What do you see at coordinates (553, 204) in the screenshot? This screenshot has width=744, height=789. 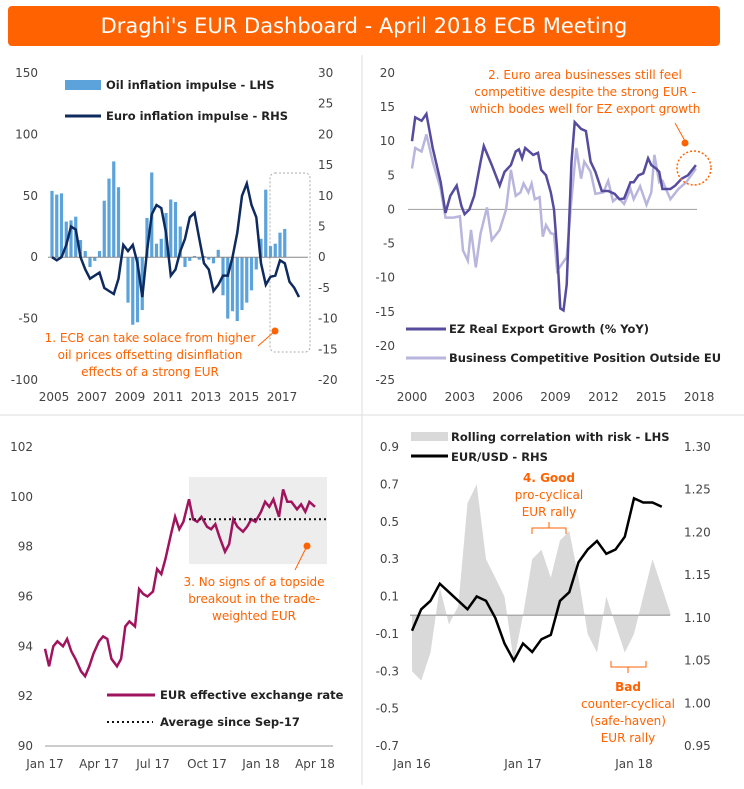 I see `competitive-position-line` at bounding box center [553, 204].